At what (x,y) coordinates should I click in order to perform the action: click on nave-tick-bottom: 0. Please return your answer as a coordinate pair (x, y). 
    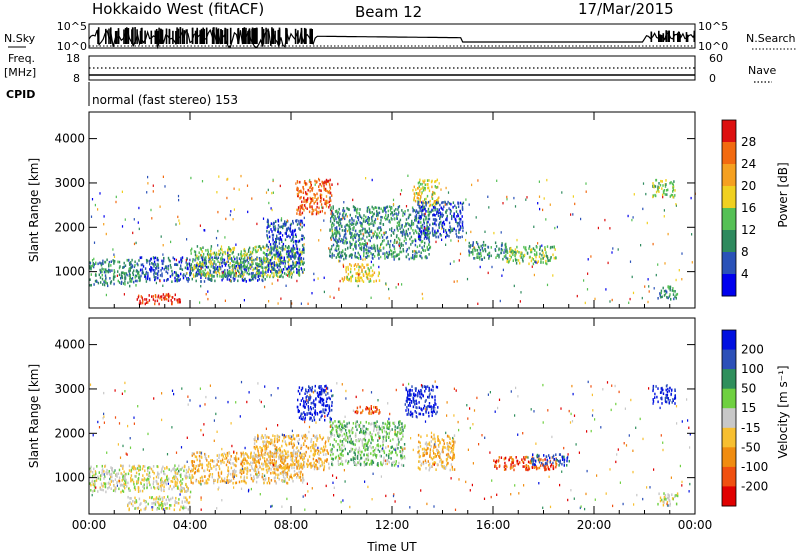
    Looking at the image, I should click on (712, 78).